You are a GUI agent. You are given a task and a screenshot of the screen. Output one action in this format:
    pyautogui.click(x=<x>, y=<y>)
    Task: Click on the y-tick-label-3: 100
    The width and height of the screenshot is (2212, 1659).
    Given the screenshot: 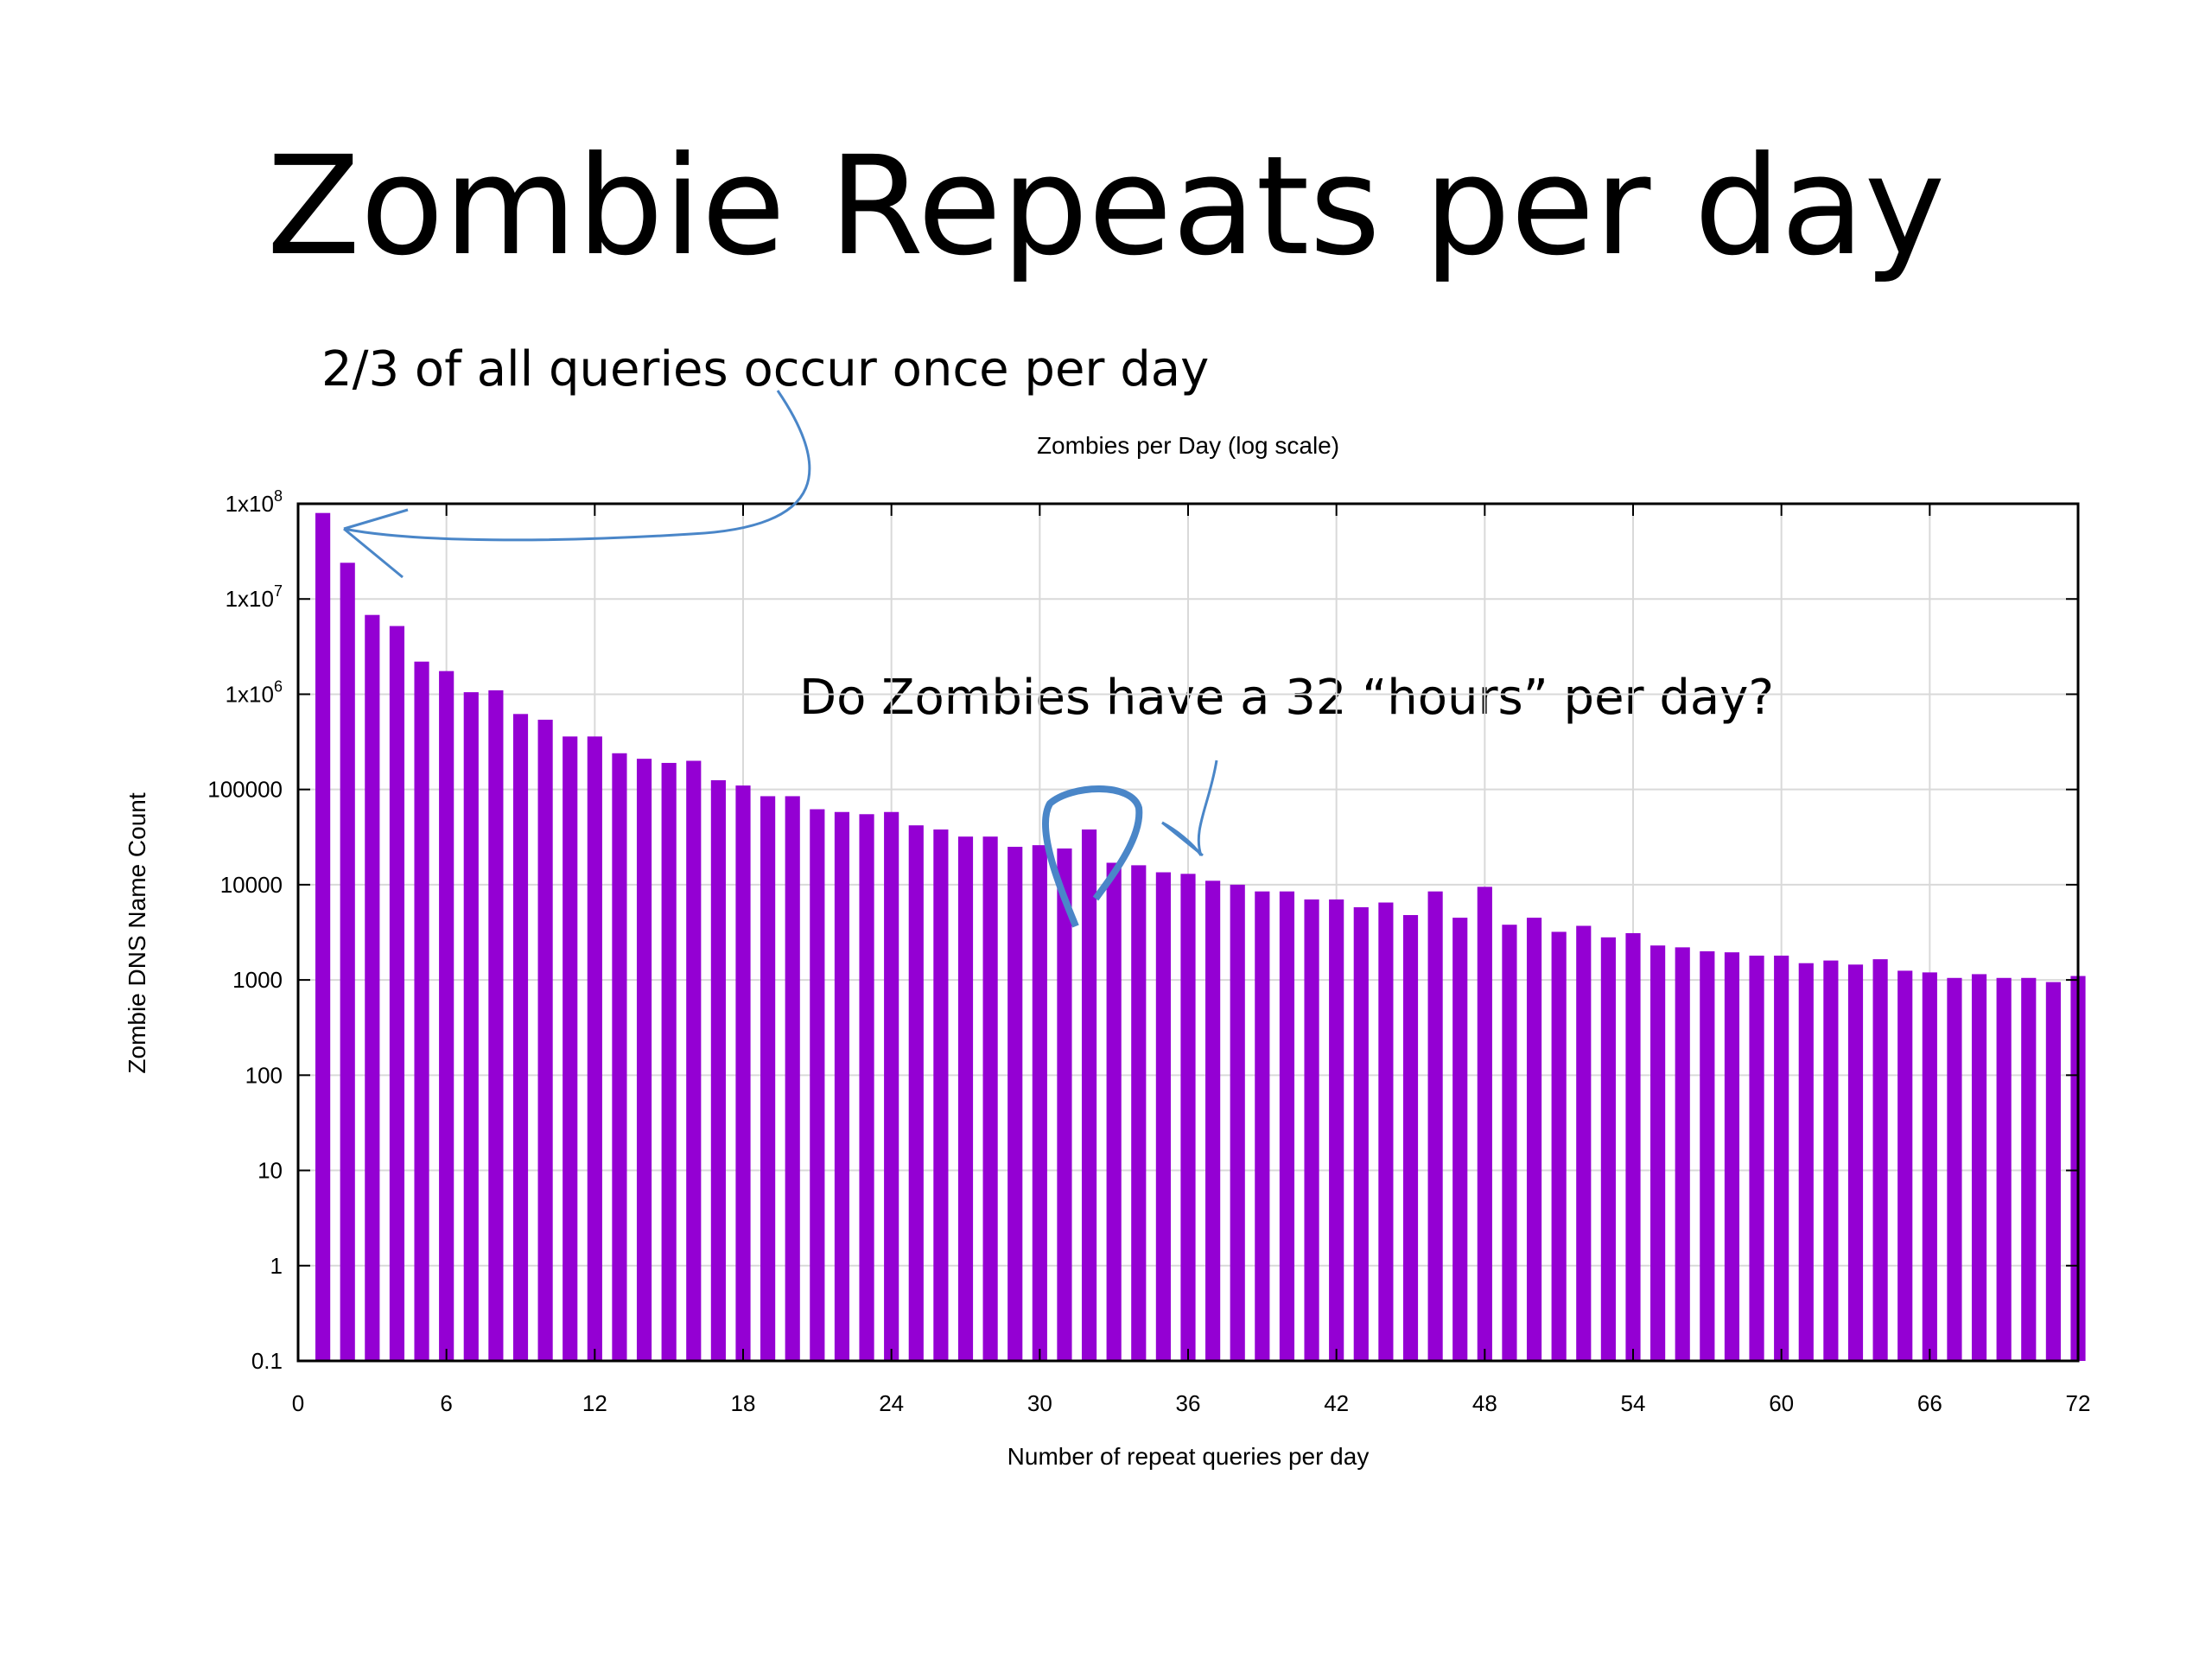 What is the action you would take?
    pyautogui.click(x=264, y=1075)
    